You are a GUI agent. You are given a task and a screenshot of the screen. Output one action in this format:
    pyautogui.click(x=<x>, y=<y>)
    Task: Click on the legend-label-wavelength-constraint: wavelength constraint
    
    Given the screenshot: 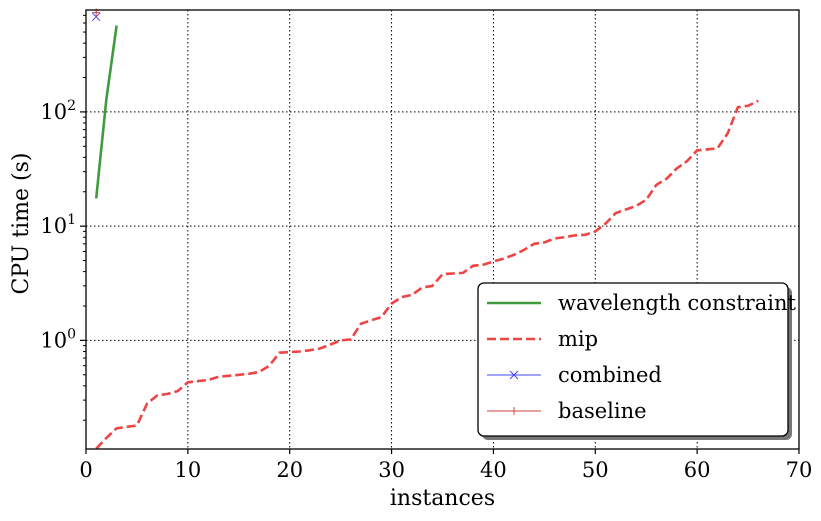 What is the action you would take?
    pyautogui.click(x=677, y=303)
    